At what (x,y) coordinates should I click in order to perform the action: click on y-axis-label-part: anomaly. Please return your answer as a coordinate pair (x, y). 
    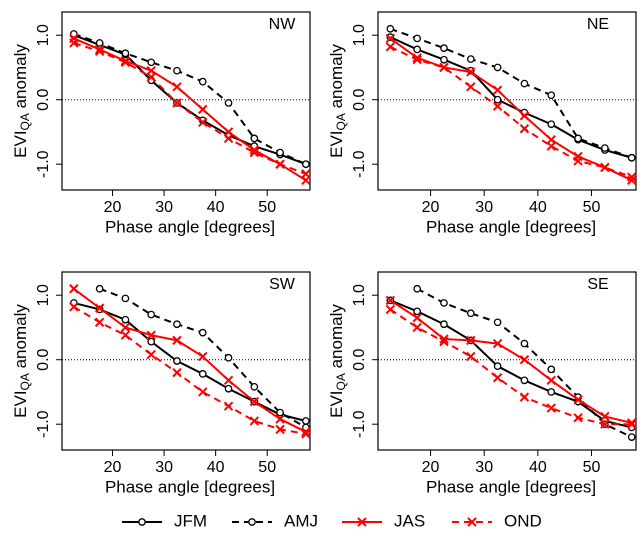
    Looking at the image, I should click on (20, 338).